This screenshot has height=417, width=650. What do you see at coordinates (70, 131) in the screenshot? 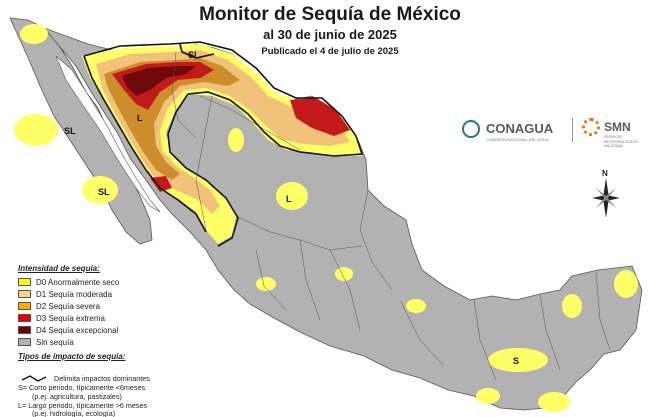
I see `impact-label-sl-bc: SL` at bounding box center [70, 131].